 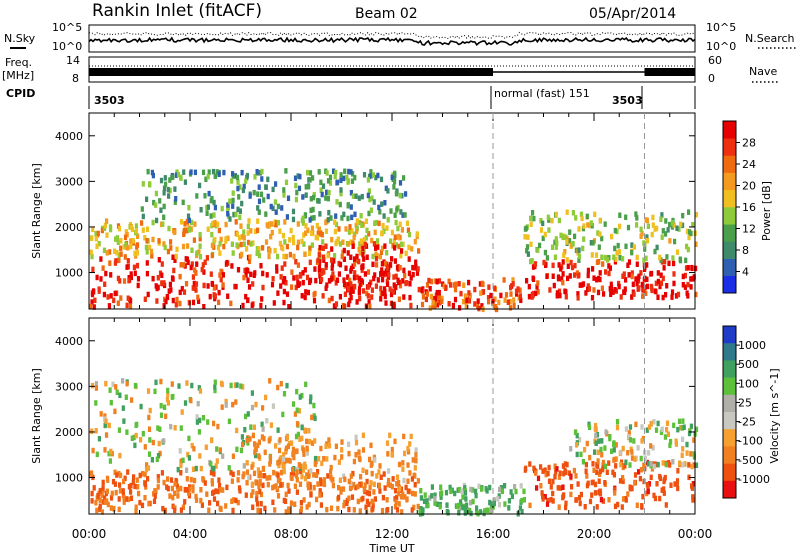 I want to click on colorbar-frame, so click(x=729, y=412).